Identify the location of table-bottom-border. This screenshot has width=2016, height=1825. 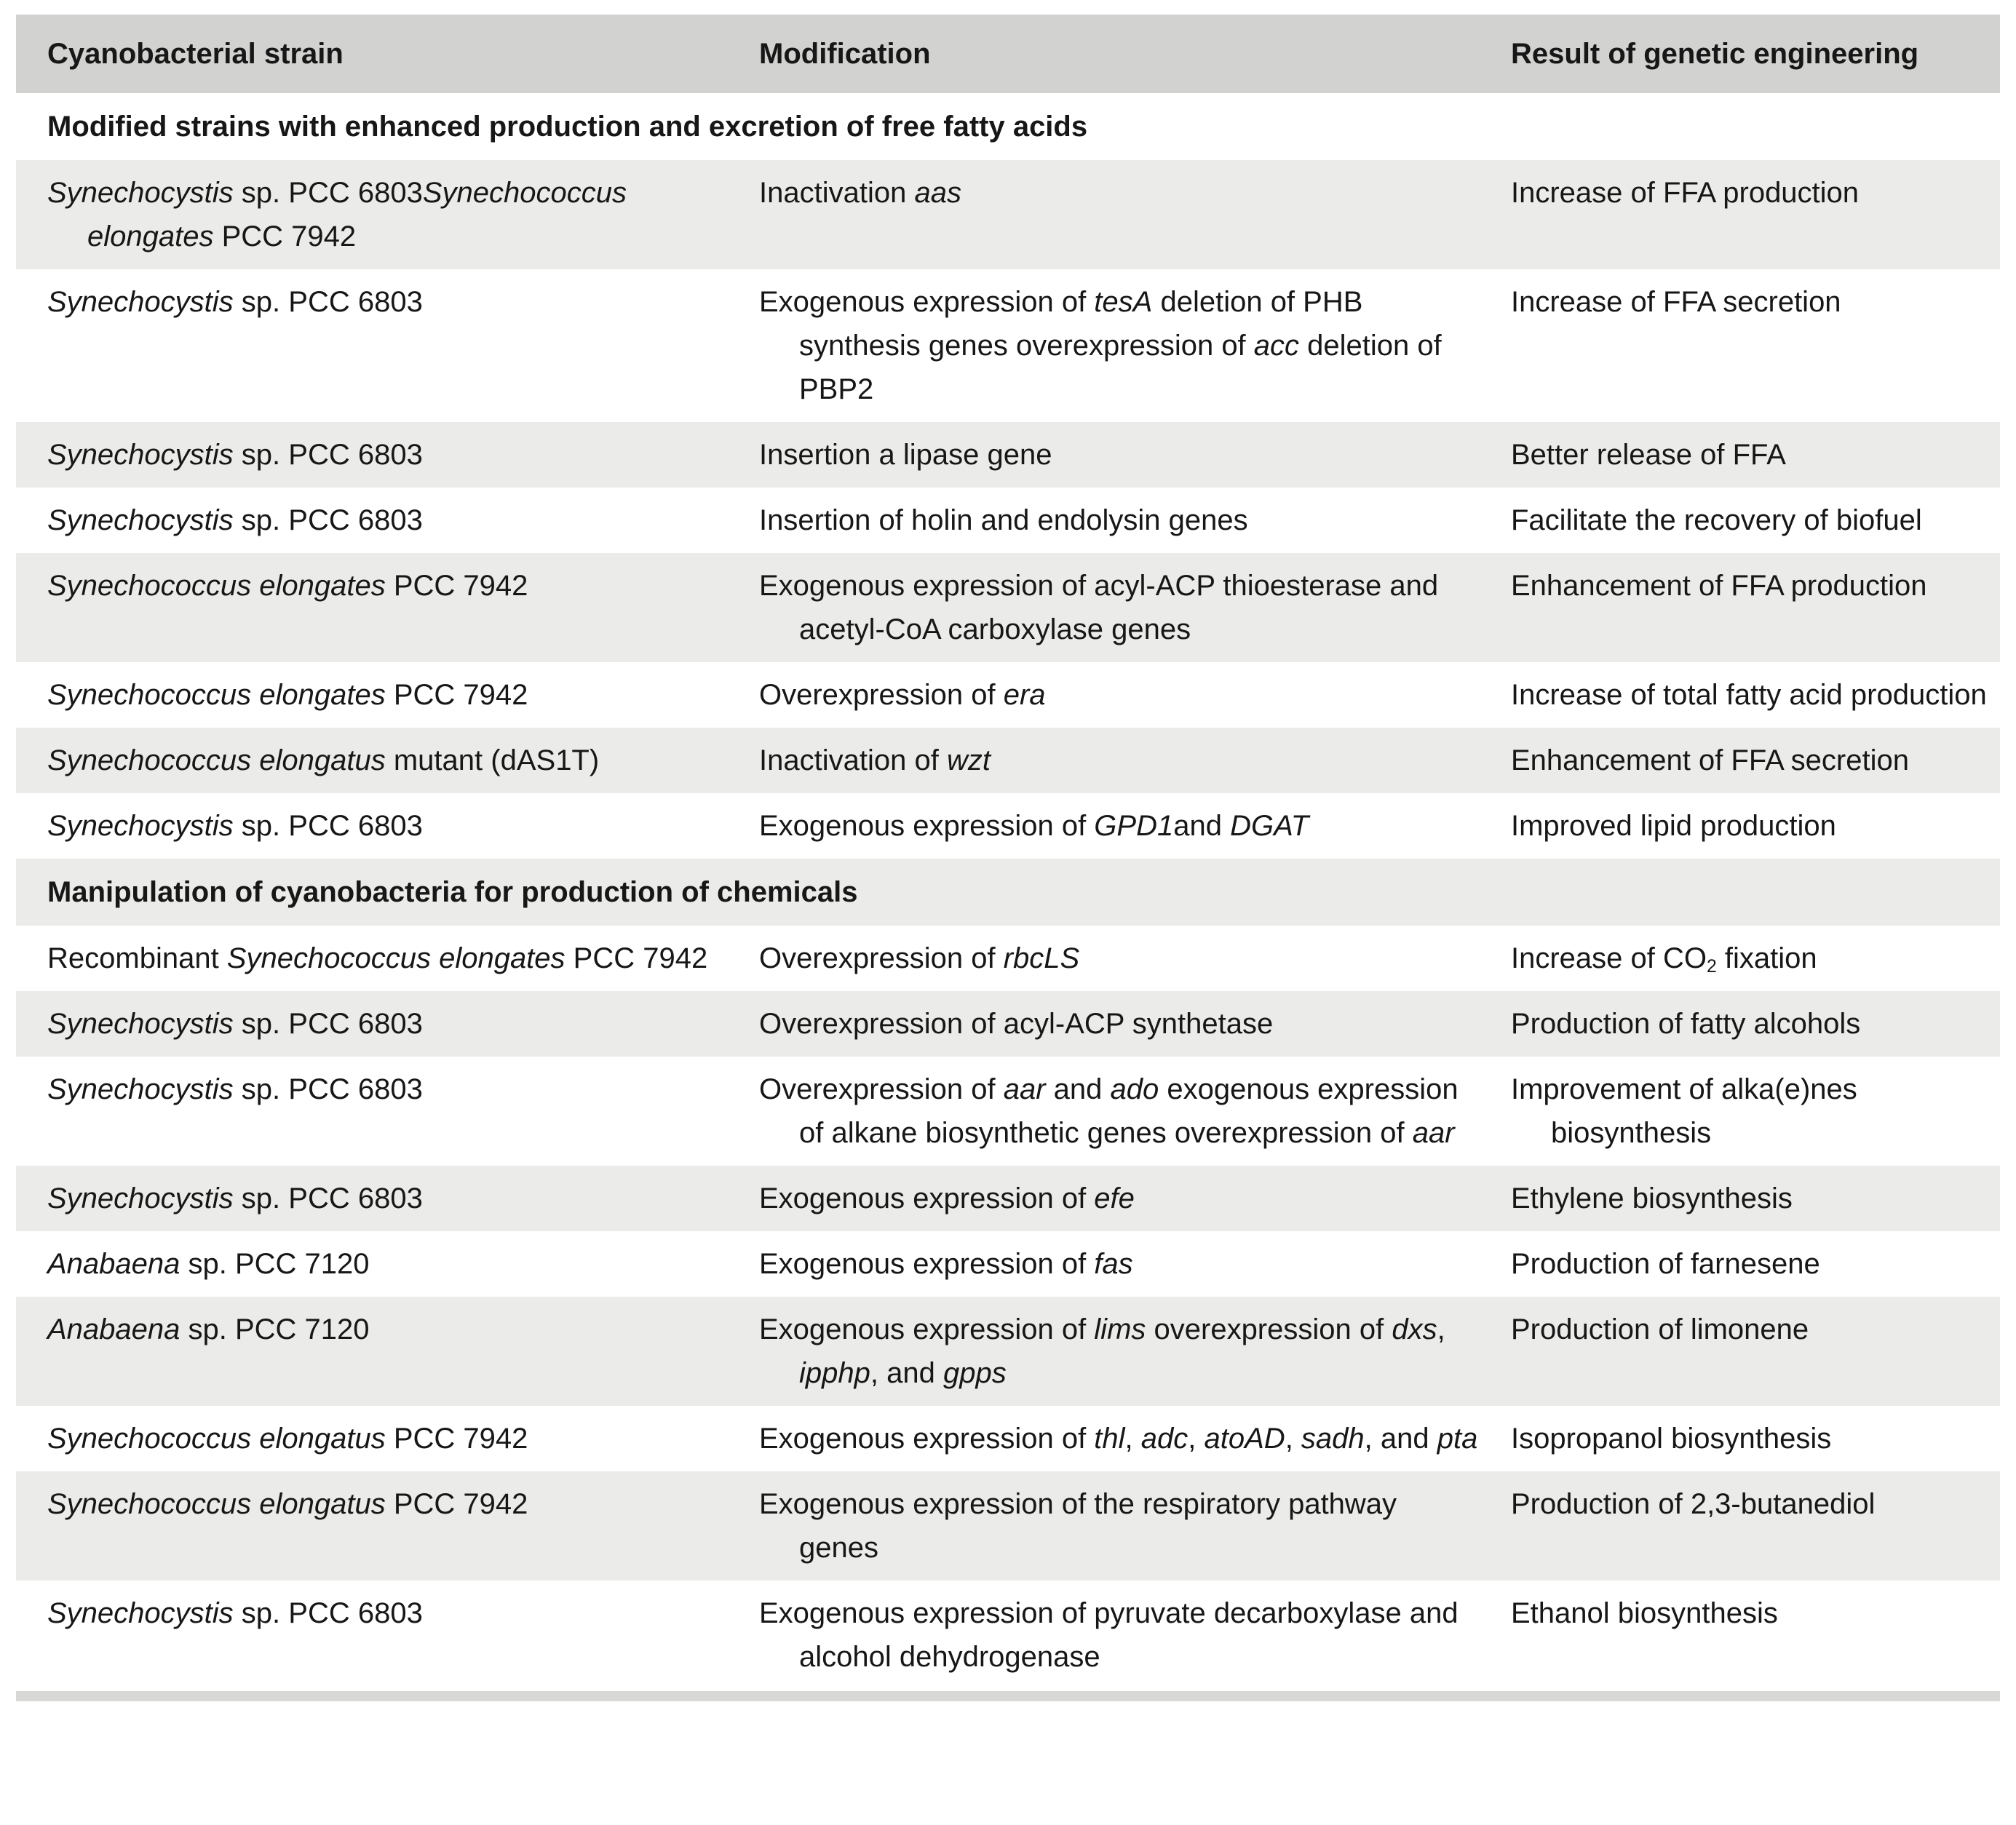
(1008, 1696).